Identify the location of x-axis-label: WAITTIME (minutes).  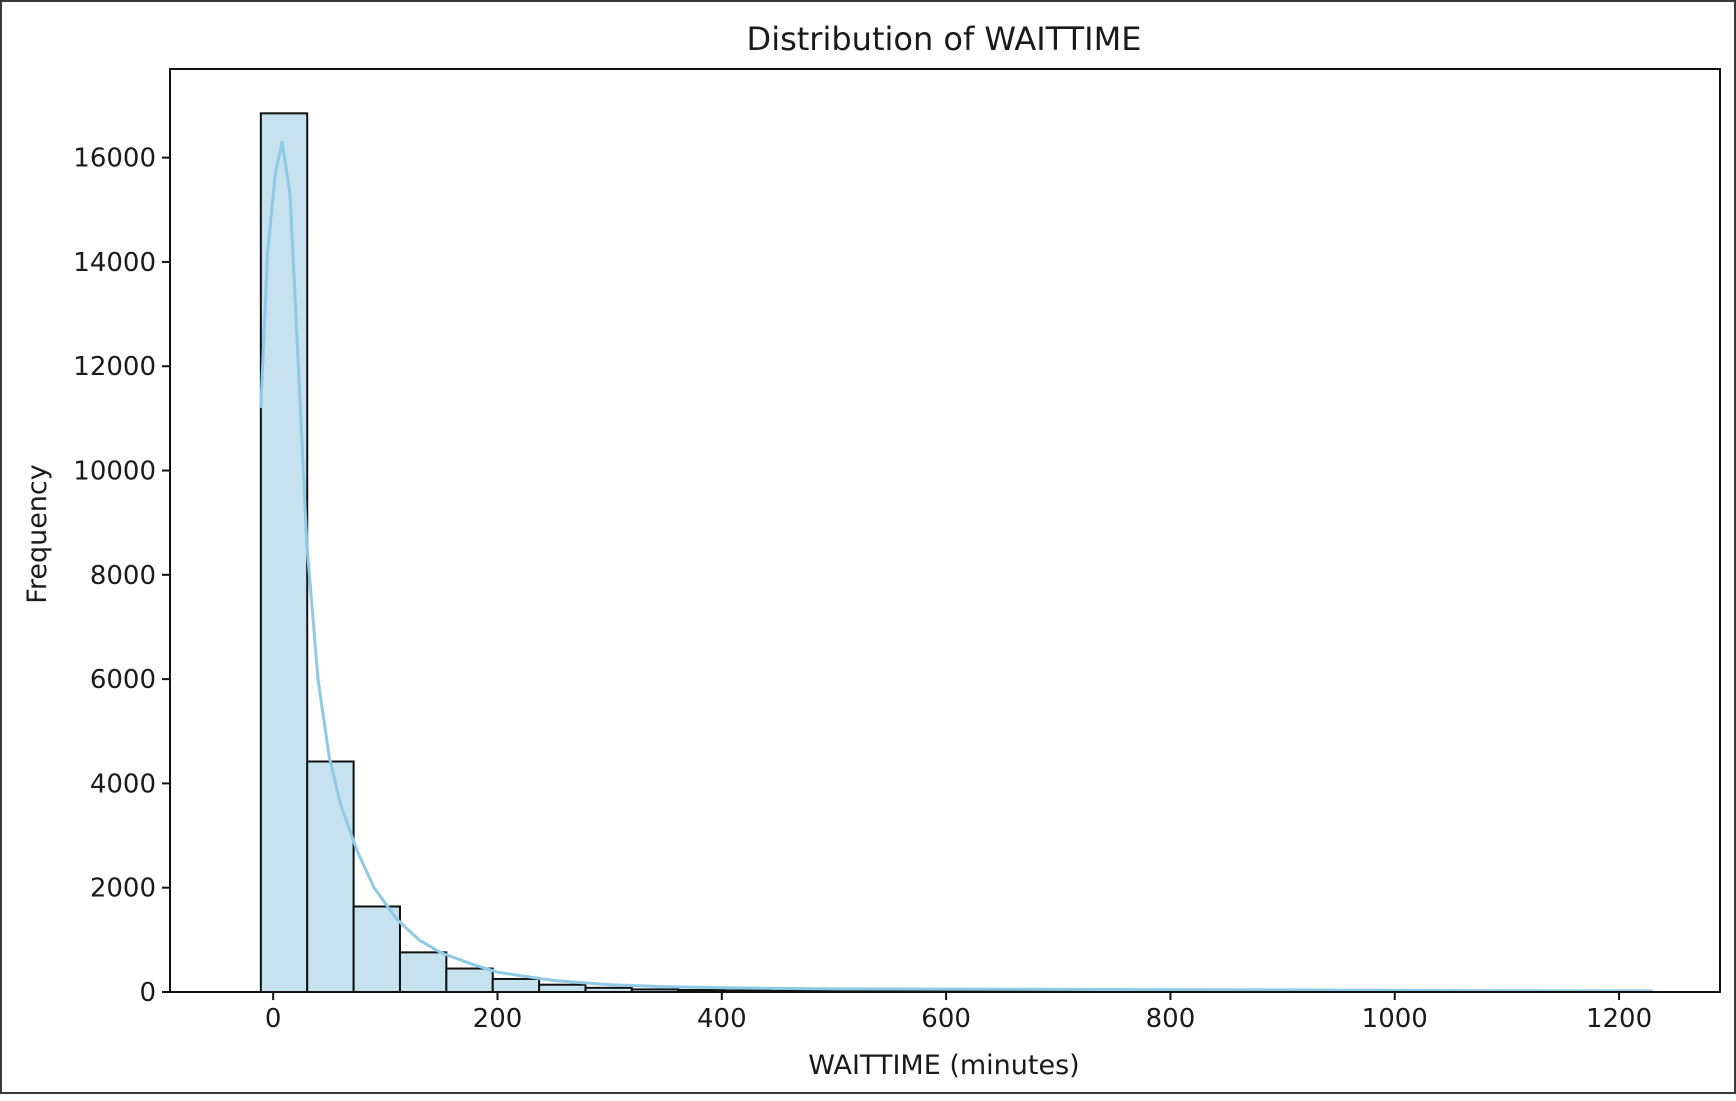
(943, 1065).